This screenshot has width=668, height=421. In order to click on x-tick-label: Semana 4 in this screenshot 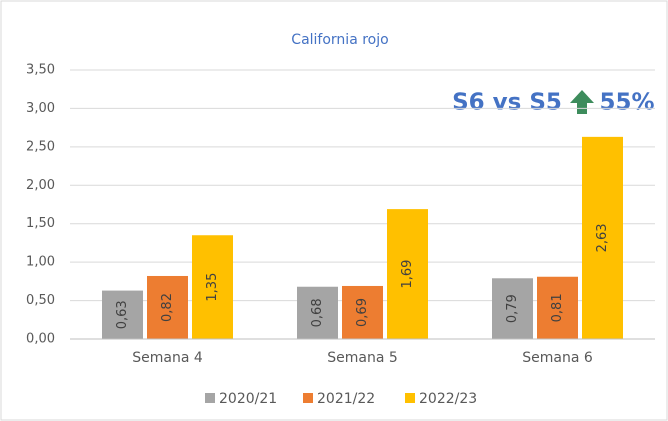, I will do `click(167, 358)`.